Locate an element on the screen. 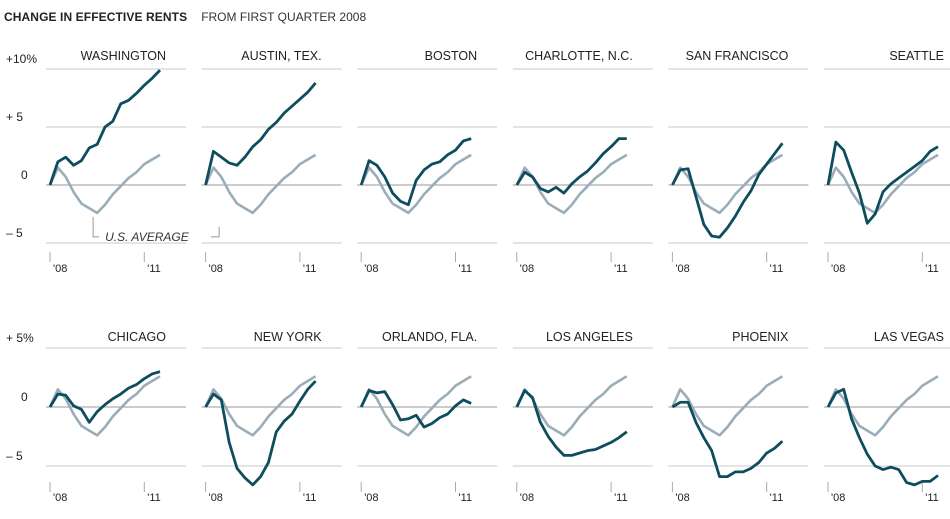 The height and width of the screenshot is (519, 950). city-name: LOS ANGELES is located at coordinates (589, 337).